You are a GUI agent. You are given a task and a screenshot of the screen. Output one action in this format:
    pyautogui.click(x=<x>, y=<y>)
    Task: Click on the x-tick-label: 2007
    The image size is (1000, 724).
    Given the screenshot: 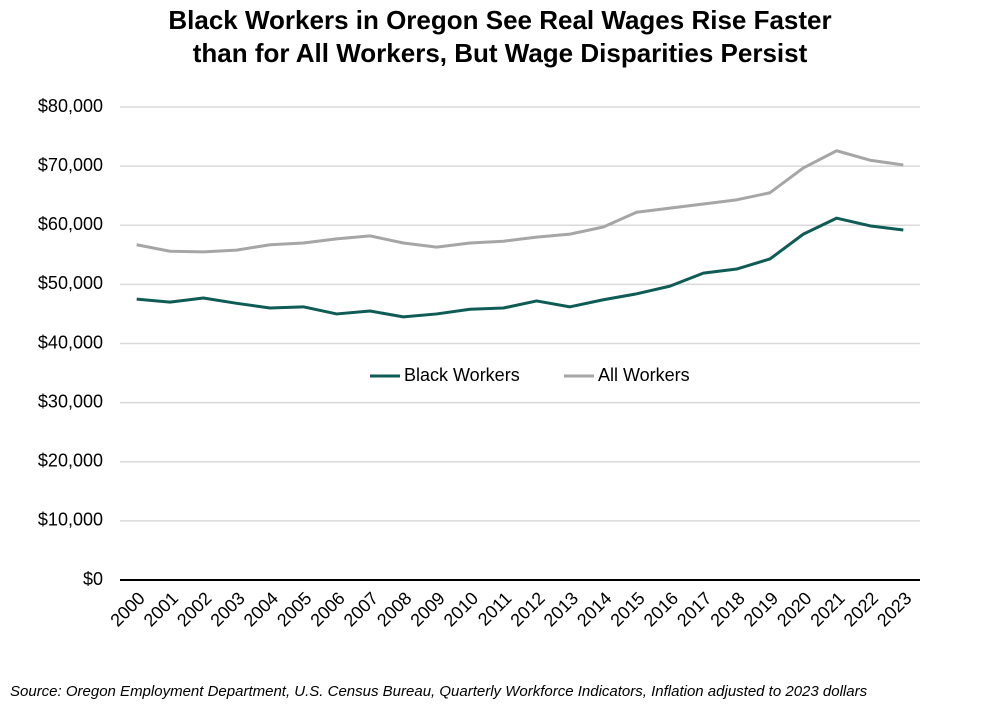 What is the action you would take?
    pyautogui.click(x=361, y=609)
    